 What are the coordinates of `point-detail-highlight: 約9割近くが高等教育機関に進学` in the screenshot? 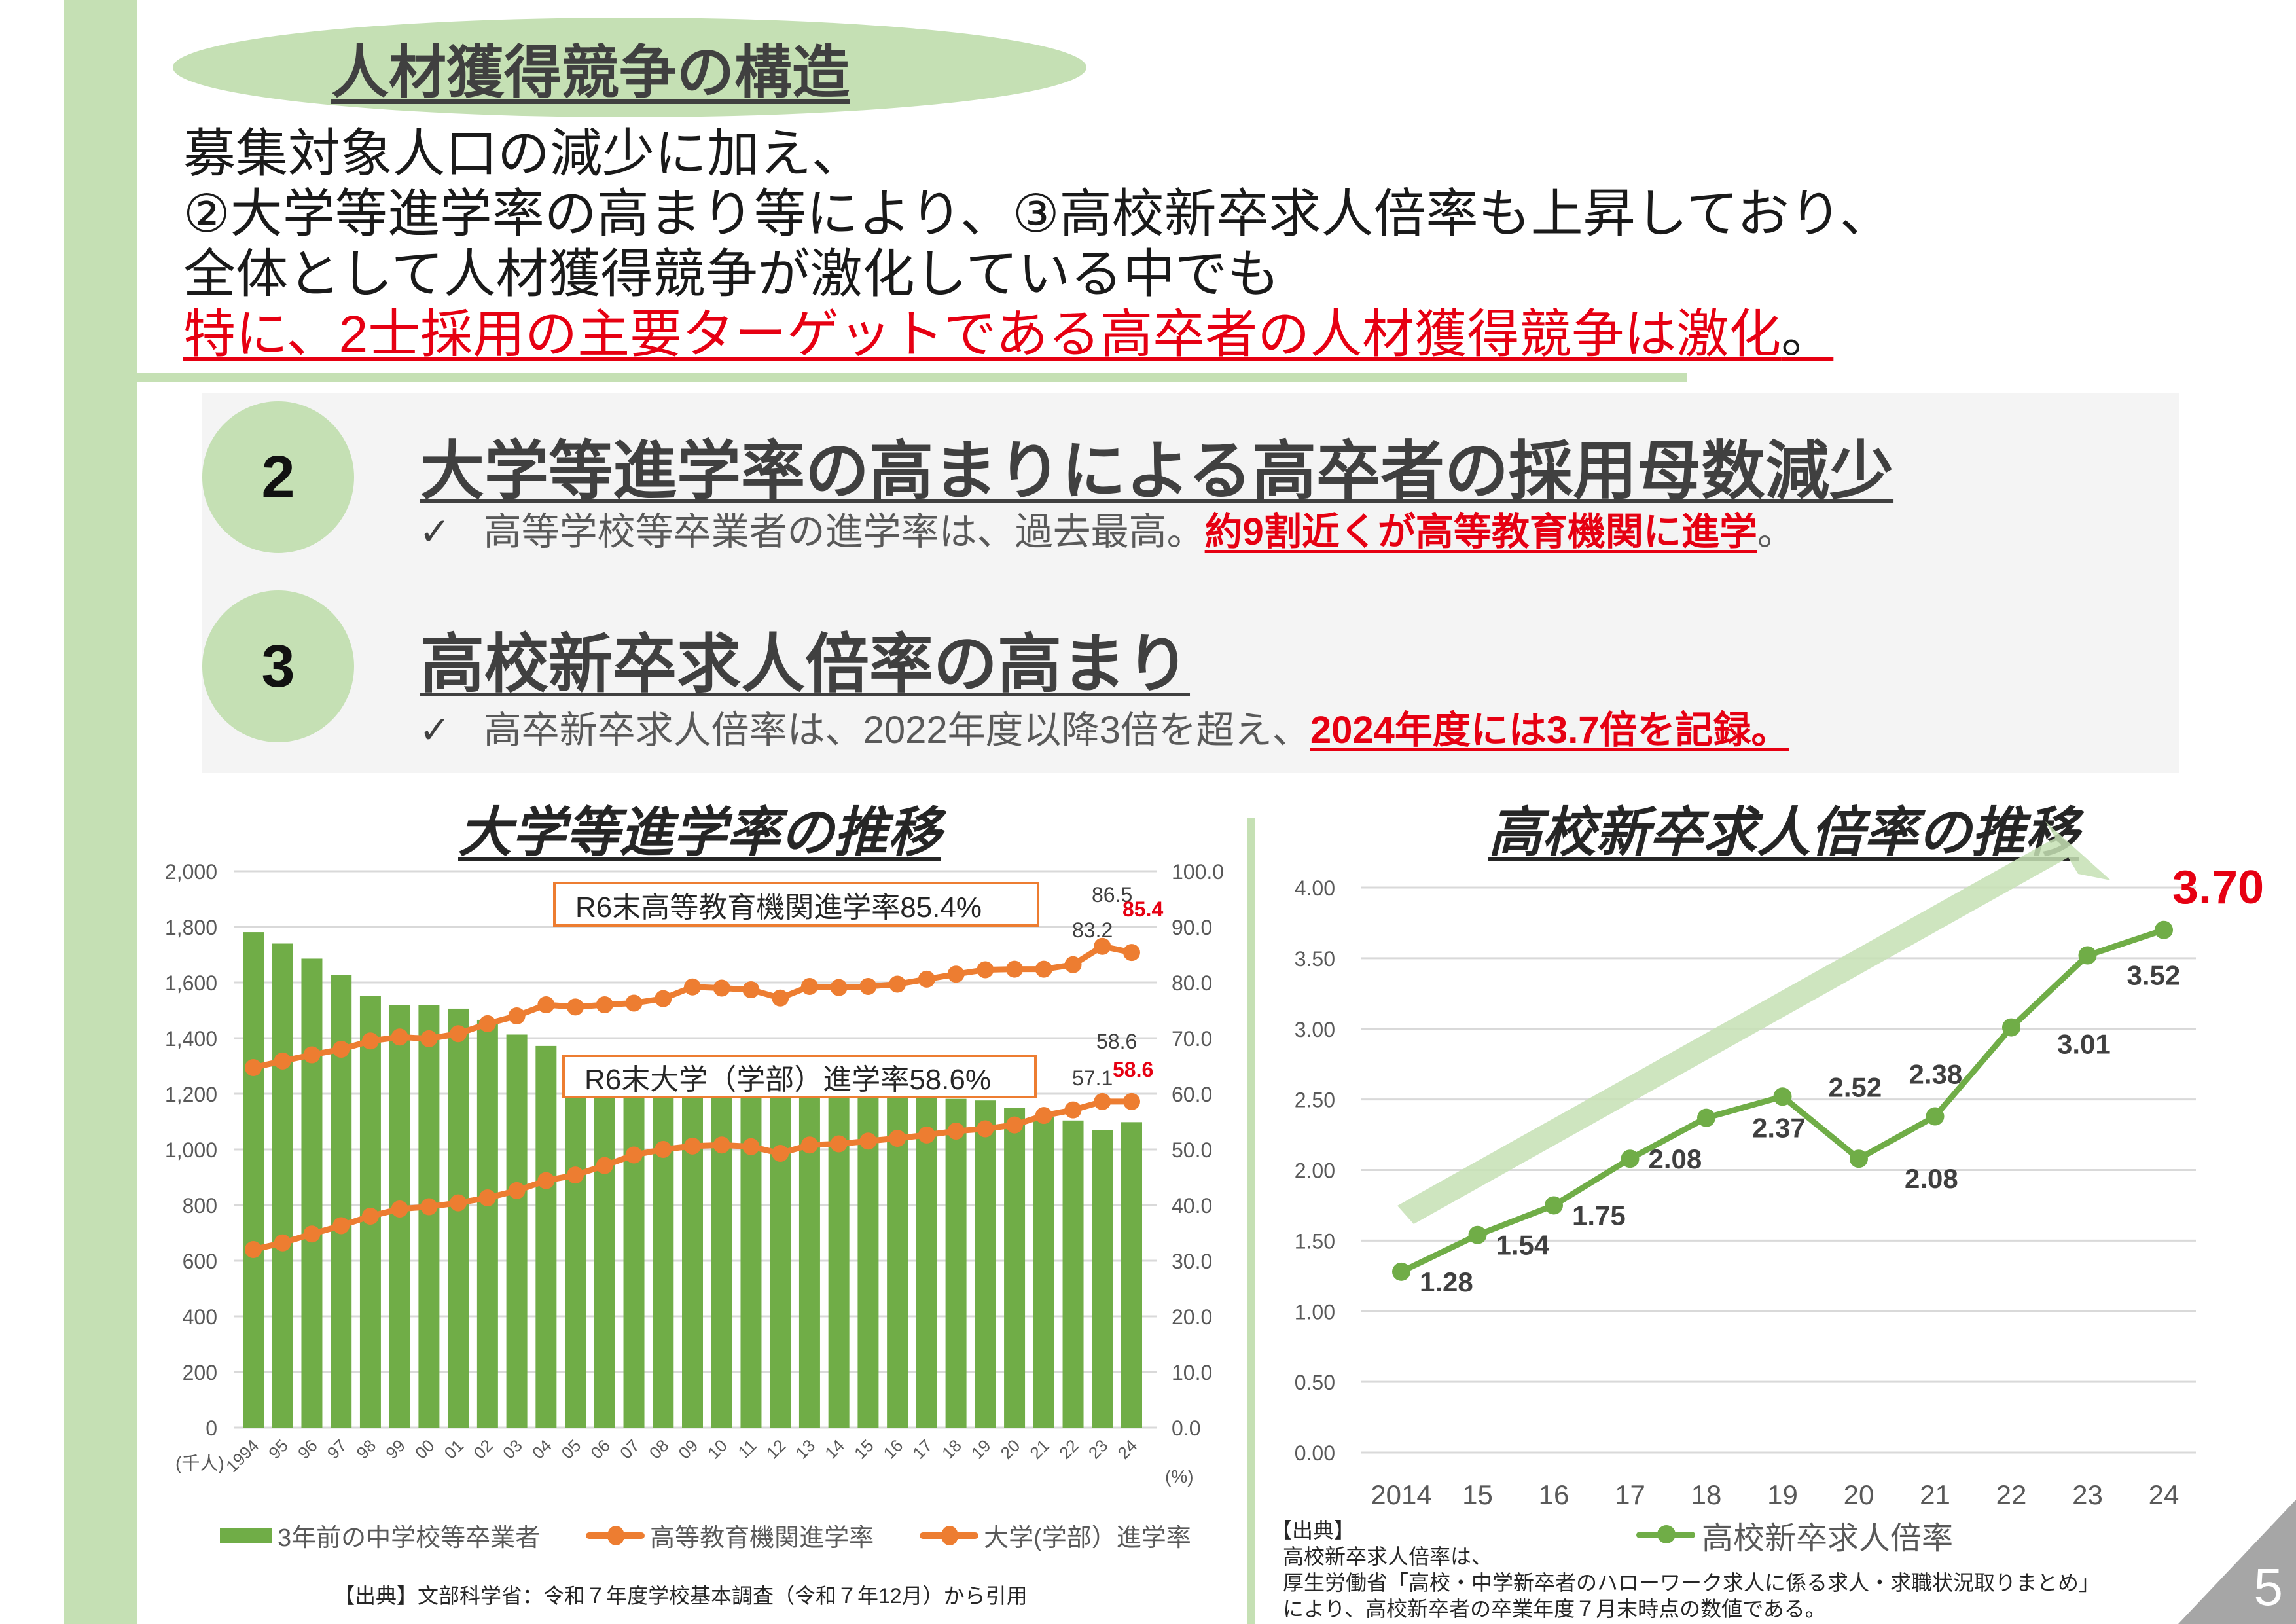 It's located at (1481, 532).